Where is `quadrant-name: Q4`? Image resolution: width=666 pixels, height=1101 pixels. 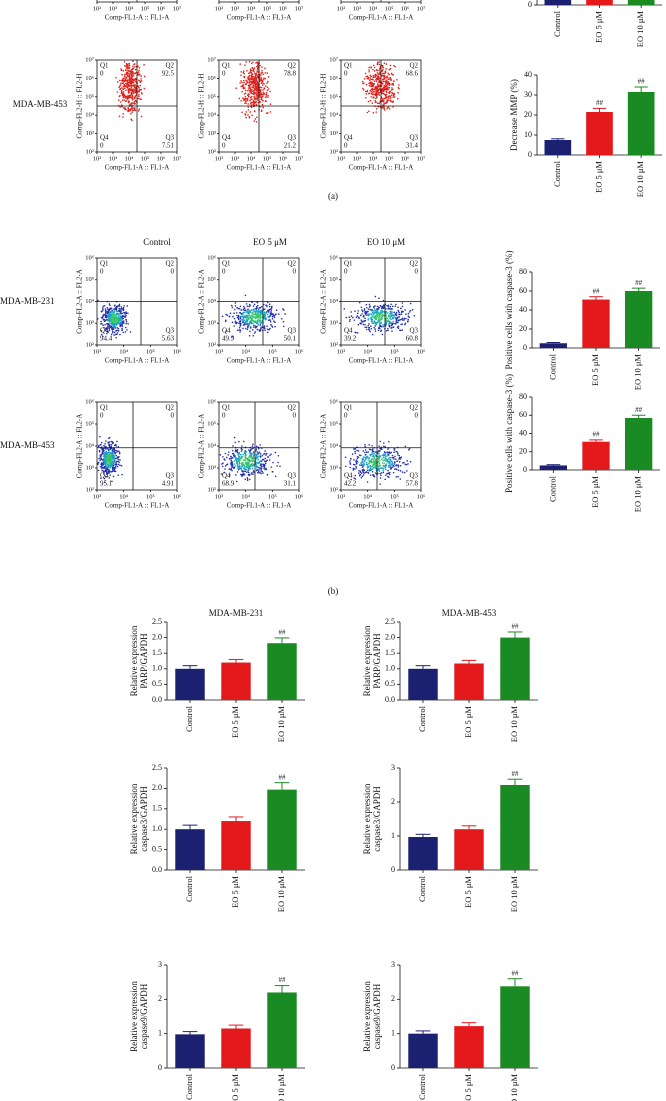
quadrant-name: Q4 is located at coordinates (104, 138).